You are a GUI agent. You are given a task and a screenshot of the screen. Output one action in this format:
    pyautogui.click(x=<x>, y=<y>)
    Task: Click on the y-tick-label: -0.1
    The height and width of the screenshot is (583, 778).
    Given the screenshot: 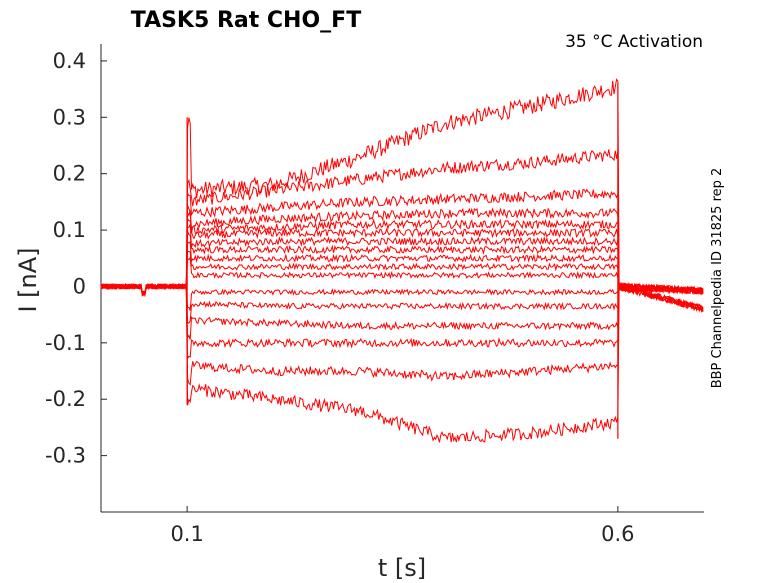 What is the action you would take?
    pyautogui.click(x=65, y=343)
    